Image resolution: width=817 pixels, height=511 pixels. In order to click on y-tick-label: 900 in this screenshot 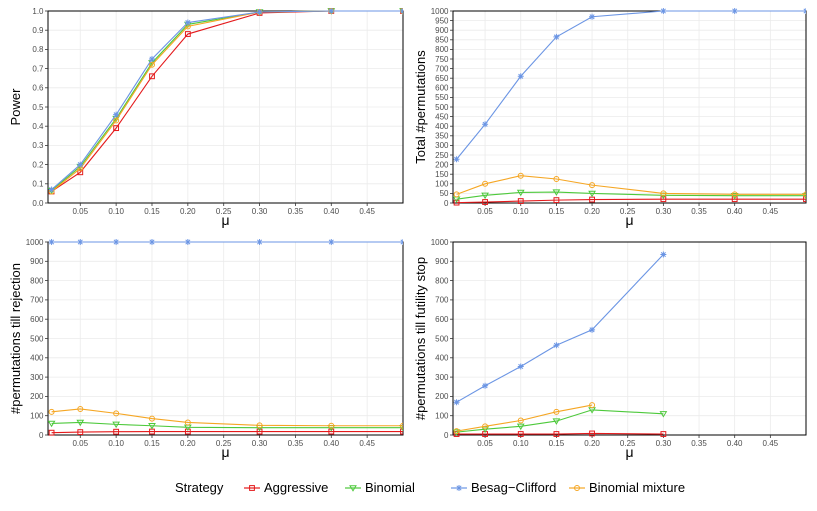, I will do `click(442, 261)`.